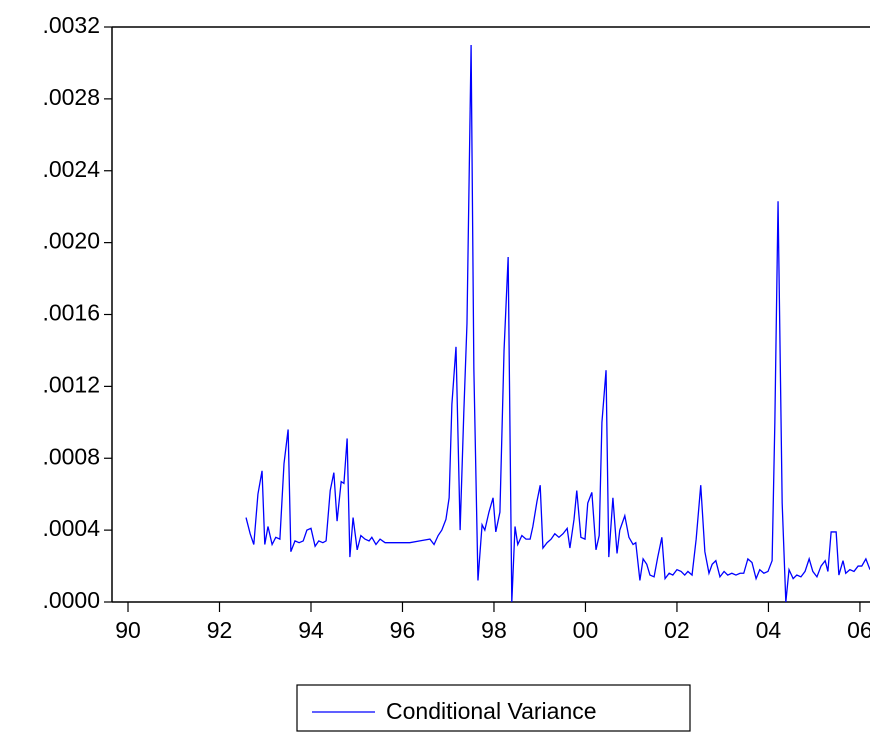 The image size is (870, 733). Describe the element at coordinates (858, 630) in the screenshot. I see `x-tick-label: 06` at that location.